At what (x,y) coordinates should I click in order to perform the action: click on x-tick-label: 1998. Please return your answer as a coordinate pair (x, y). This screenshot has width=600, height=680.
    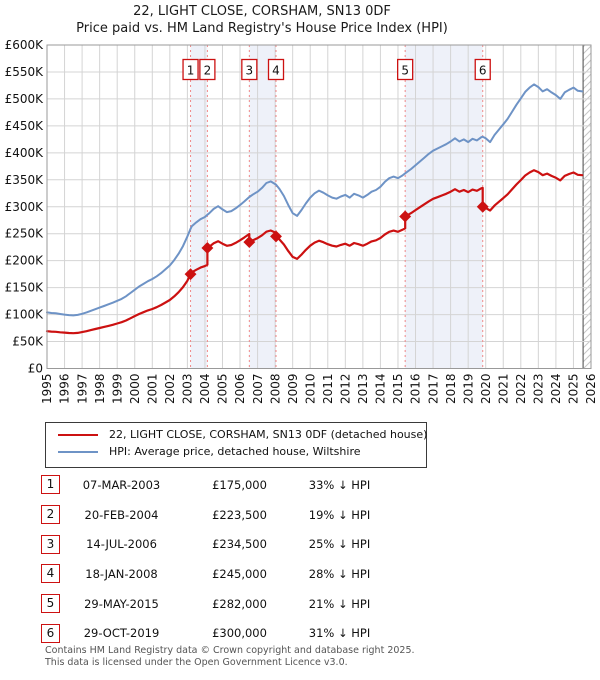
    Looking at the image, I should click on (100, 389).